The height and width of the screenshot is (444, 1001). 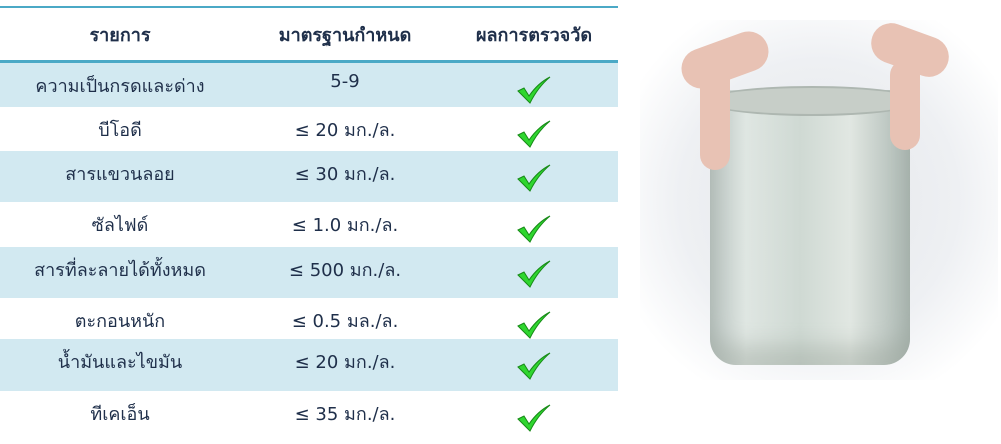 What do you see at coordinates (345, 225) in the screenshot?
I see `row-standard: ≤ 1.0 มก./ล.` at bounding box center [345, 225].